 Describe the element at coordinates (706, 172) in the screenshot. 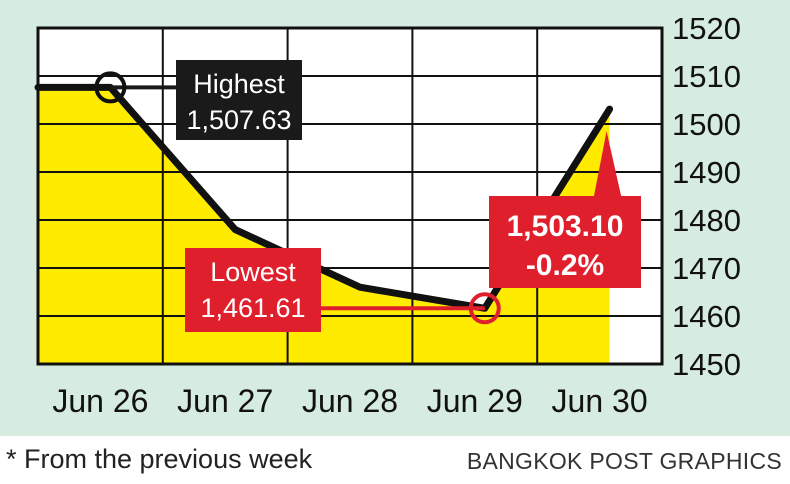

I see `y-tick-label: 1490` at that location.